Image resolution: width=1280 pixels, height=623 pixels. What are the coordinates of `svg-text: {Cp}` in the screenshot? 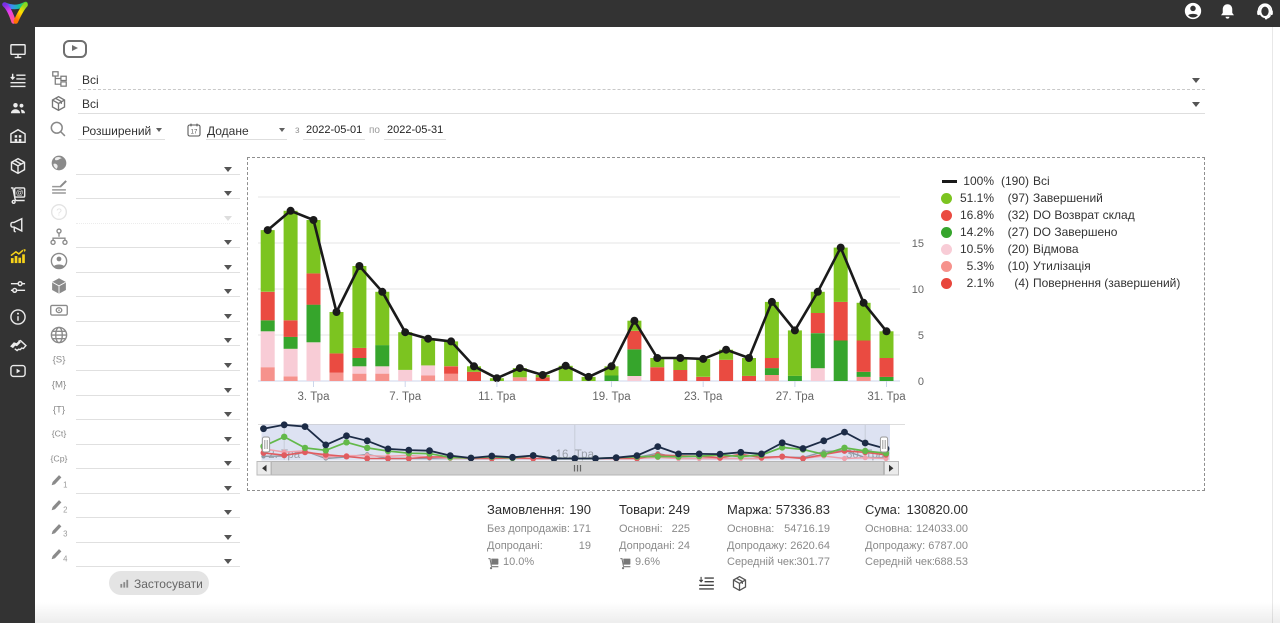 It's located at (59, 458).